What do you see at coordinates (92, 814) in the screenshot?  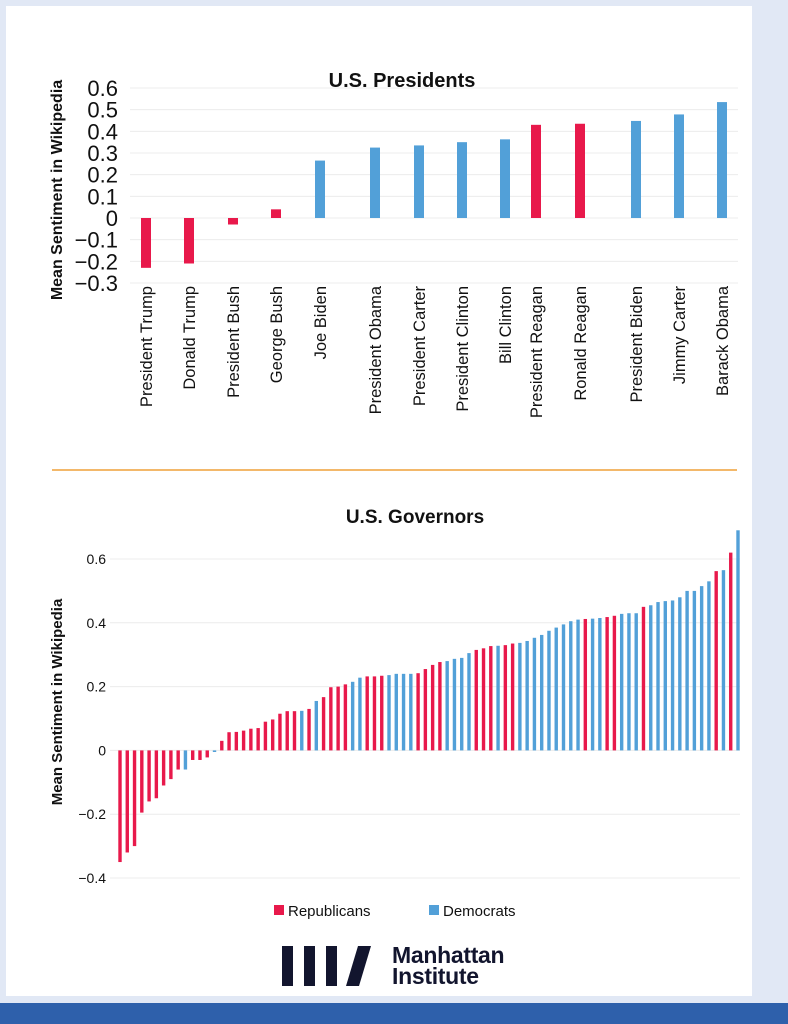 I see `governors-y-tick-label: −0.2` at bounding box center [92, 814].